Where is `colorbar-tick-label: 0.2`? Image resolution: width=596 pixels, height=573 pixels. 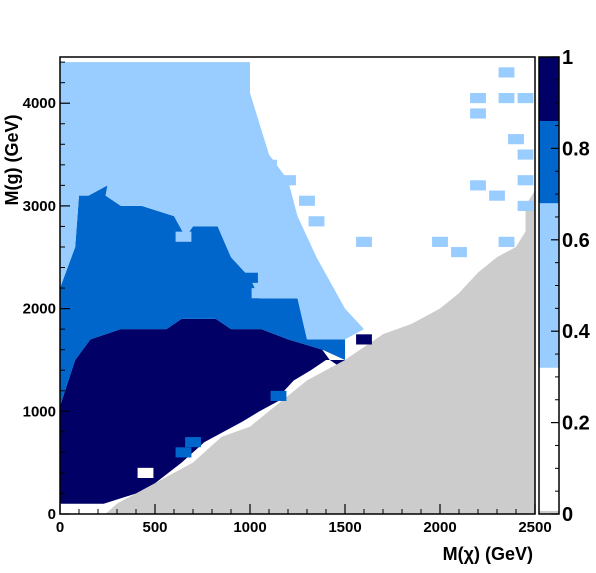 colorbar-tick-label: 0.2 is located at coordinates (576, 424).